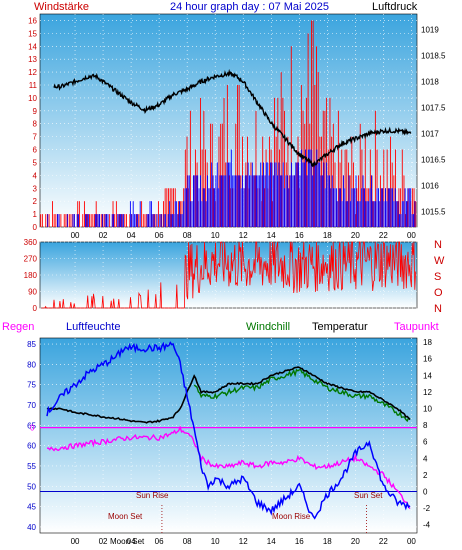 Image resolution: width=462 pixels, height=550 pixels. What do you see at coordinates (395, 7) in the screenshot?
I see `header-right-label: Luftdruck` at bounding box center [395, 7].